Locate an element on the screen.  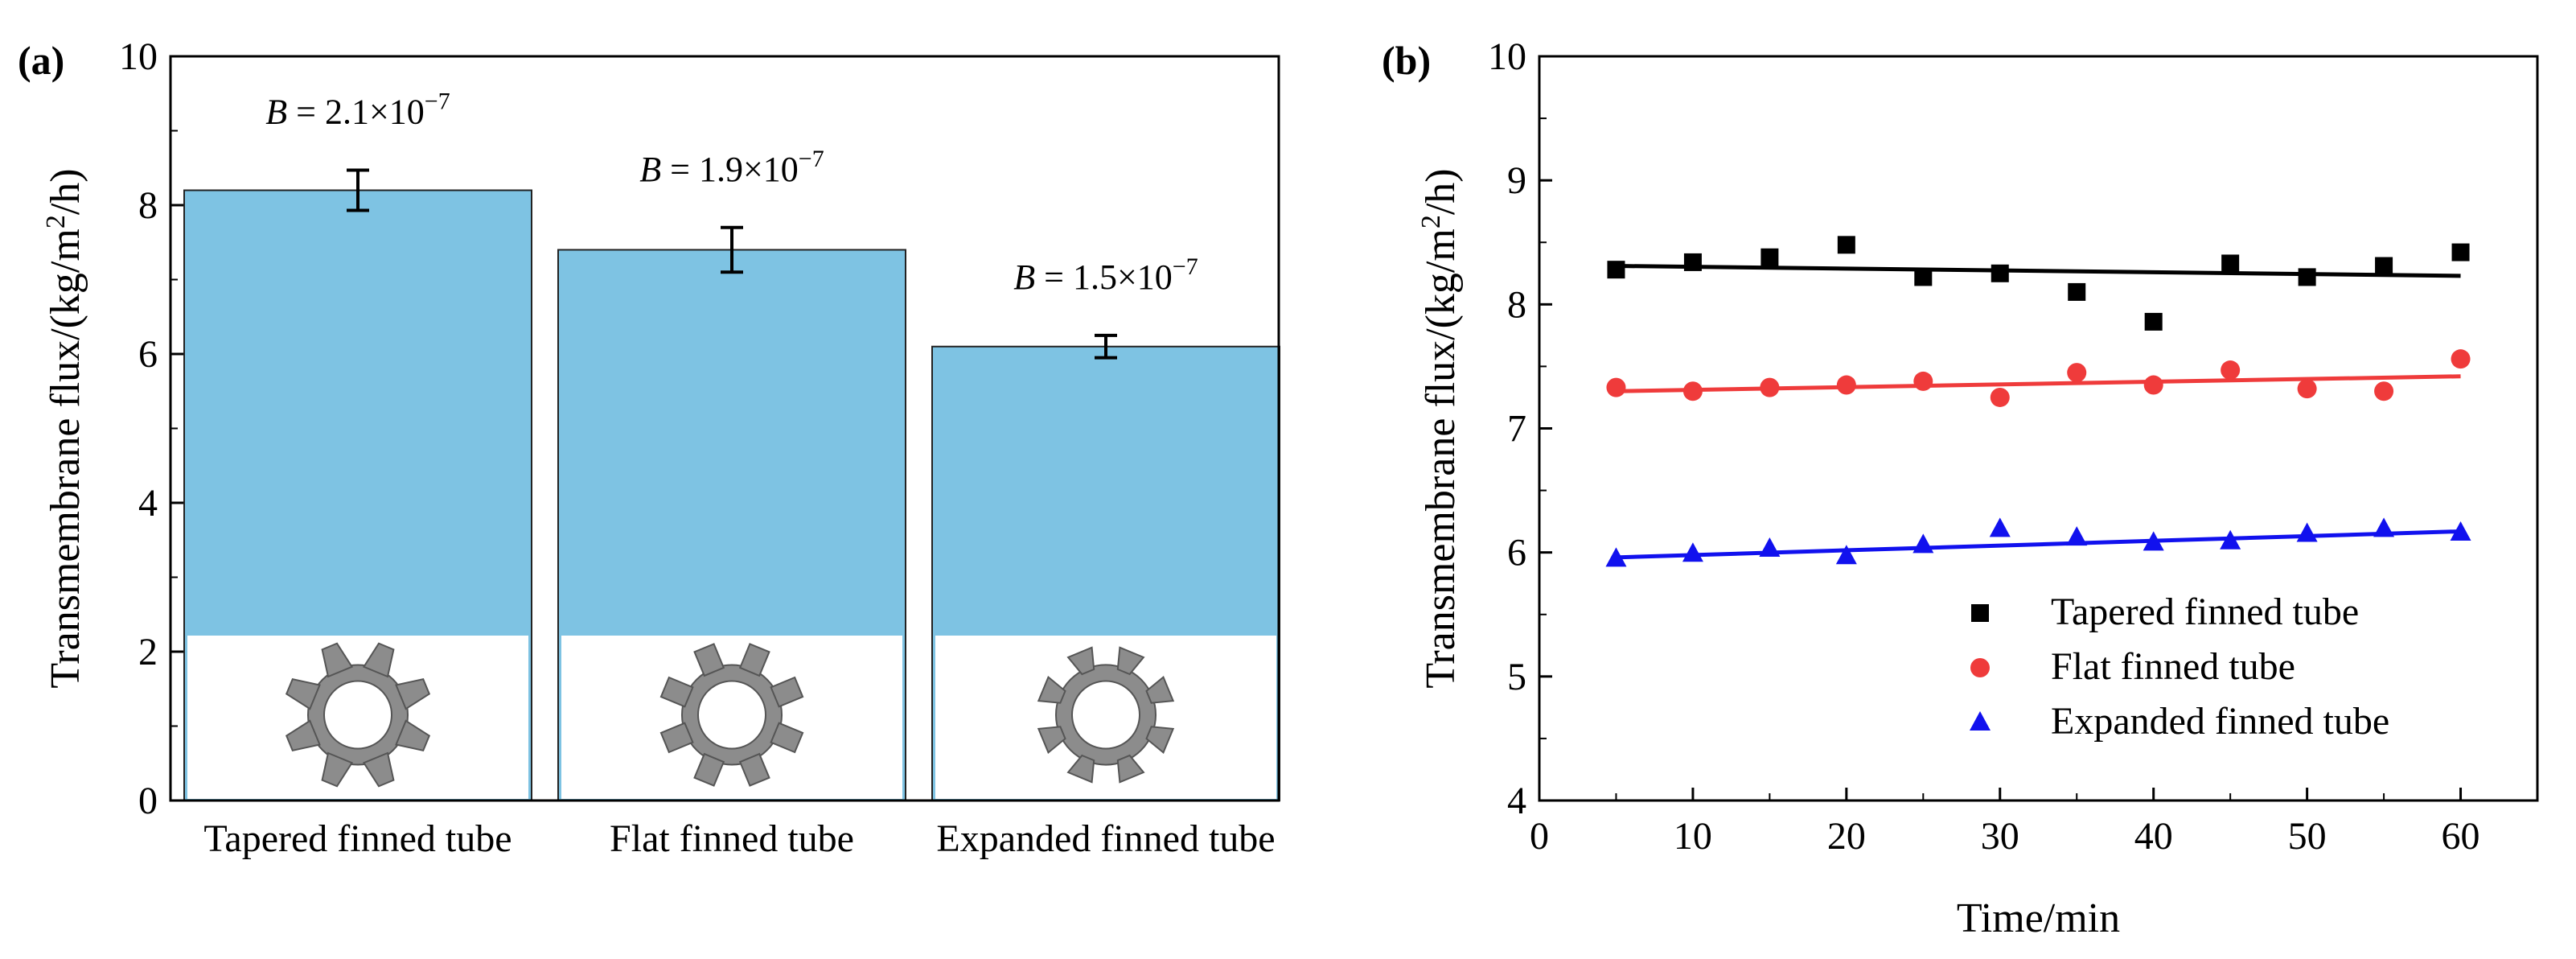
y-tick-label: 7 is located at coordinates (1516, 429).